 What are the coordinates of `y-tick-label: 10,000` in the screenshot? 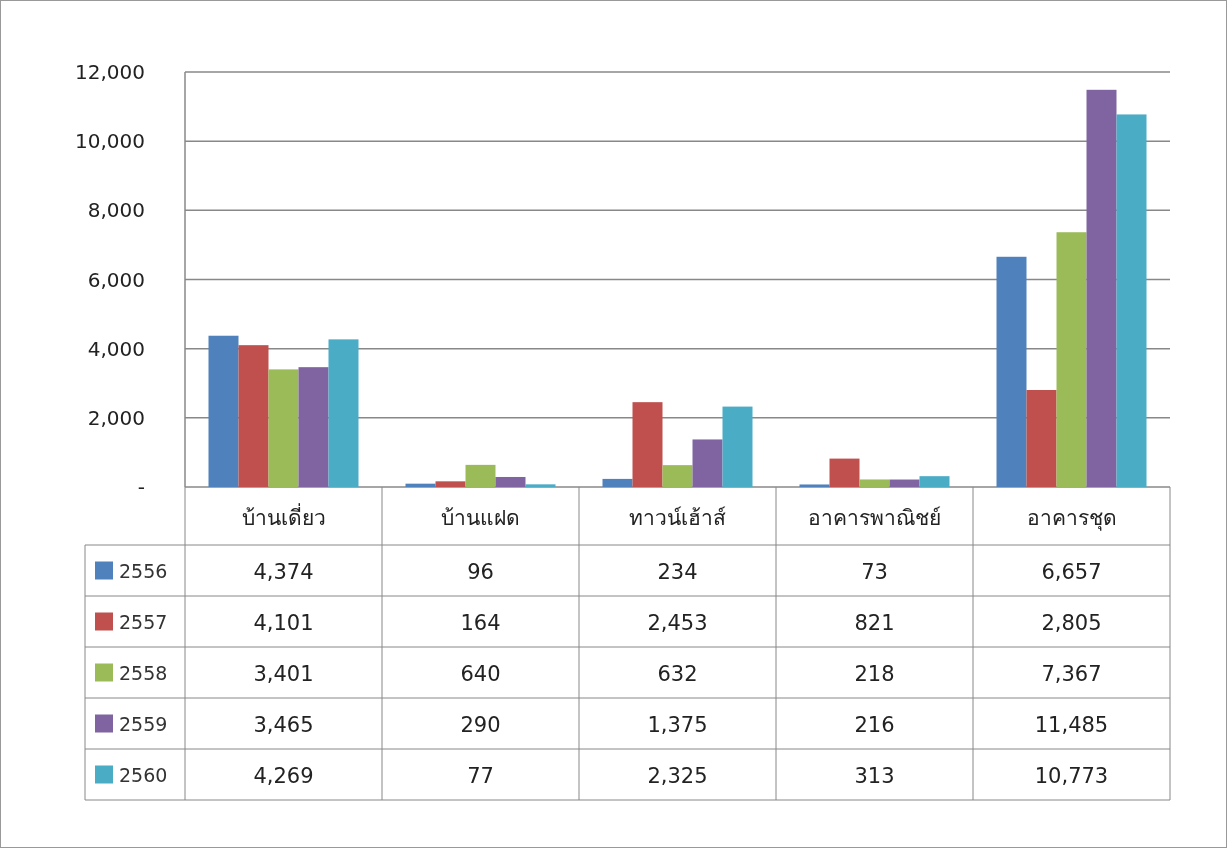 It's located at (110, 141).